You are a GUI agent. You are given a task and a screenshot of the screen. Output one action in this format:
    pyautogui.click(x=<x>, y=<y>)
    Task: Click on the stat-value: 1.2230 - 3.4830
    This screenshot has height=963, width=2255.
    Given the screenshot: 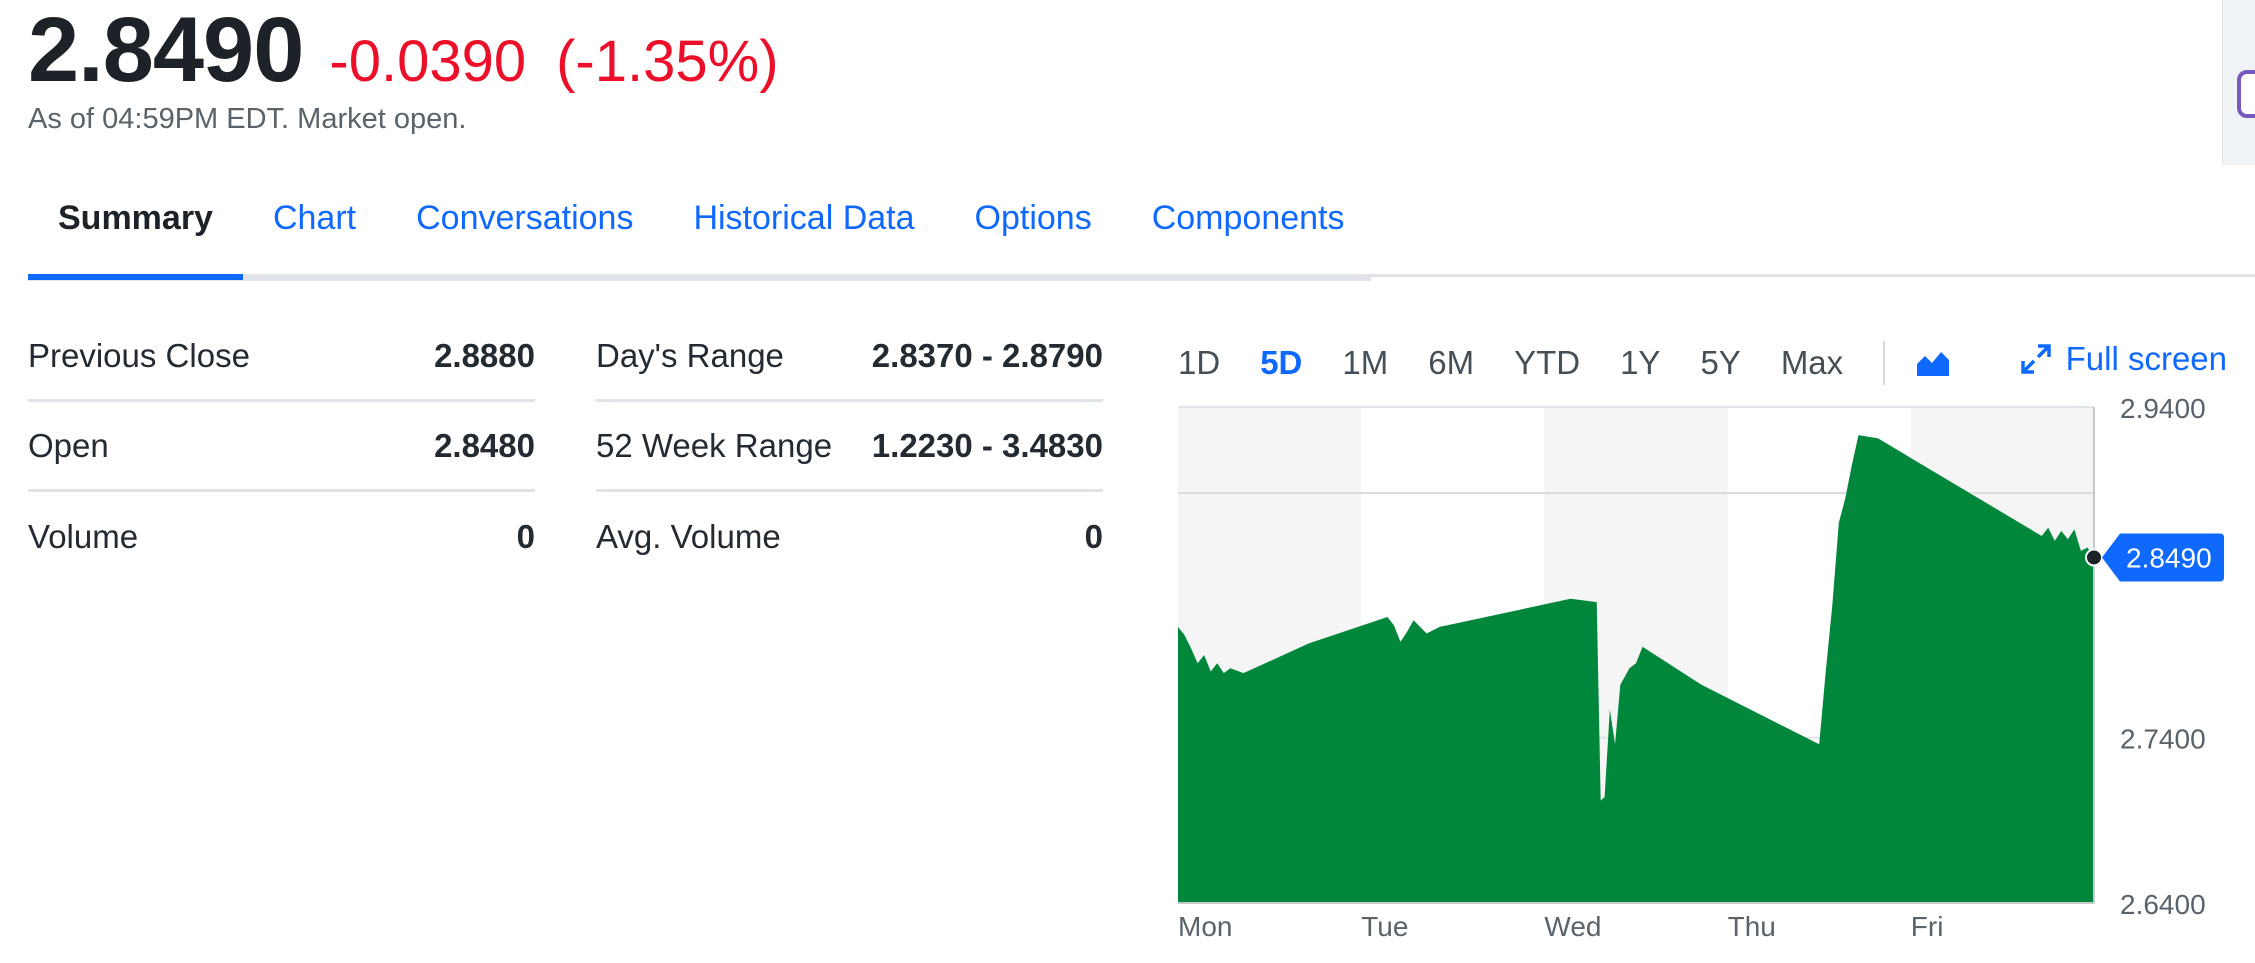 What is the action you would take?
    pyautogui.click(x=987, y=445)
    